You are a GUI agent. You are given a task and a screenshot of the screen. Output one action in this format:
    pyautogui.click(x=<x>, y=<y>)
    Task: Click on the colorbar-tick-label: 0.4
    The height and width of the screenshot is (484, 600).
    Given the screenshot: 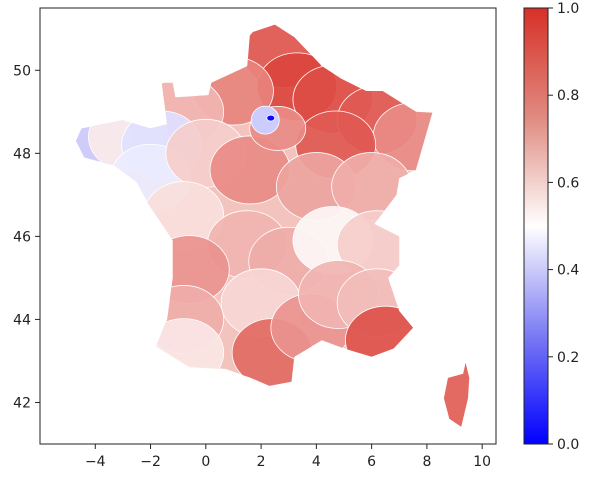 What is the action you would take?
    pyautogui.click(x=568, y=271)
    